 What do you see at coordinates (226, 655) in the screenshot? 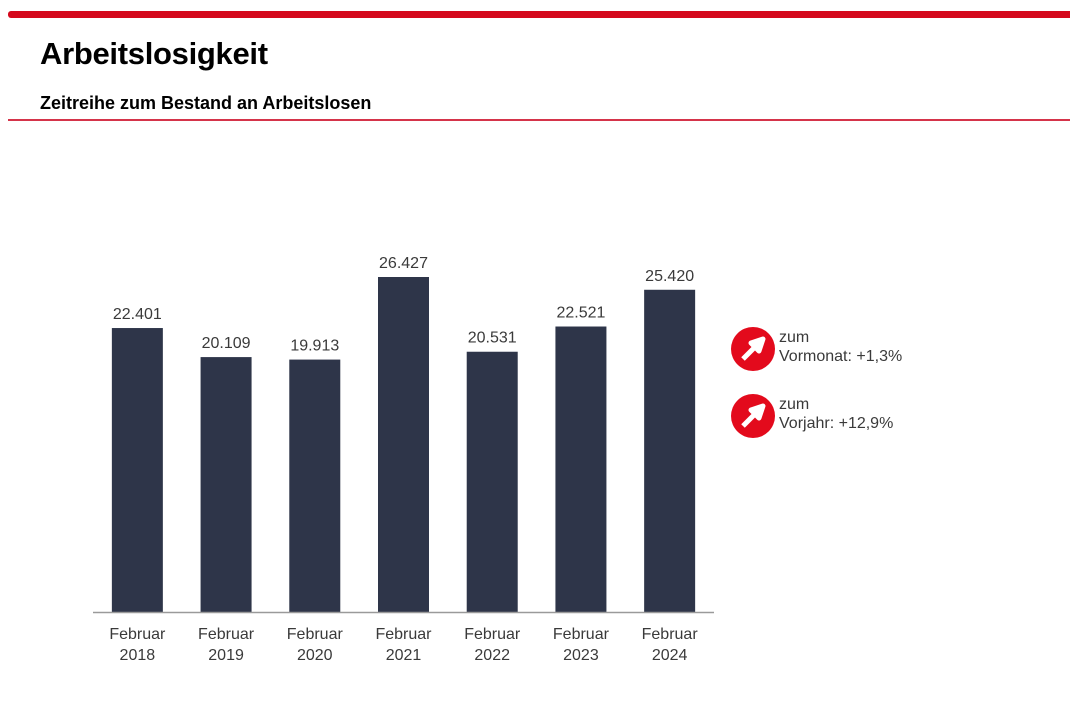
I see `x-tick-label: 2019` at bounding box center [226, 655].